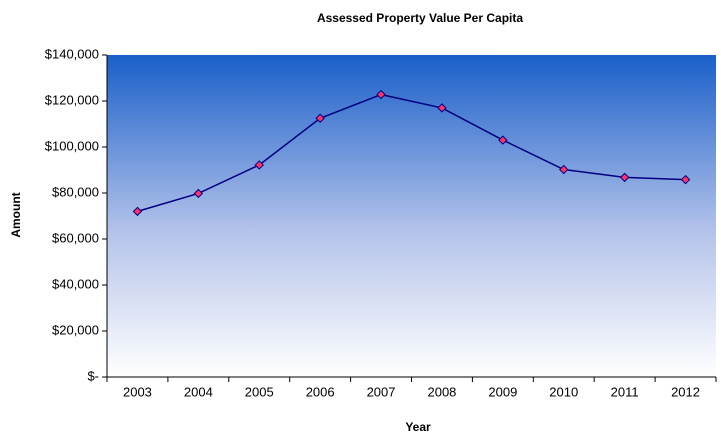 This screenshot has height=437, width=721. I want to click on y-tick-label: $80,000, so click(75, 191).